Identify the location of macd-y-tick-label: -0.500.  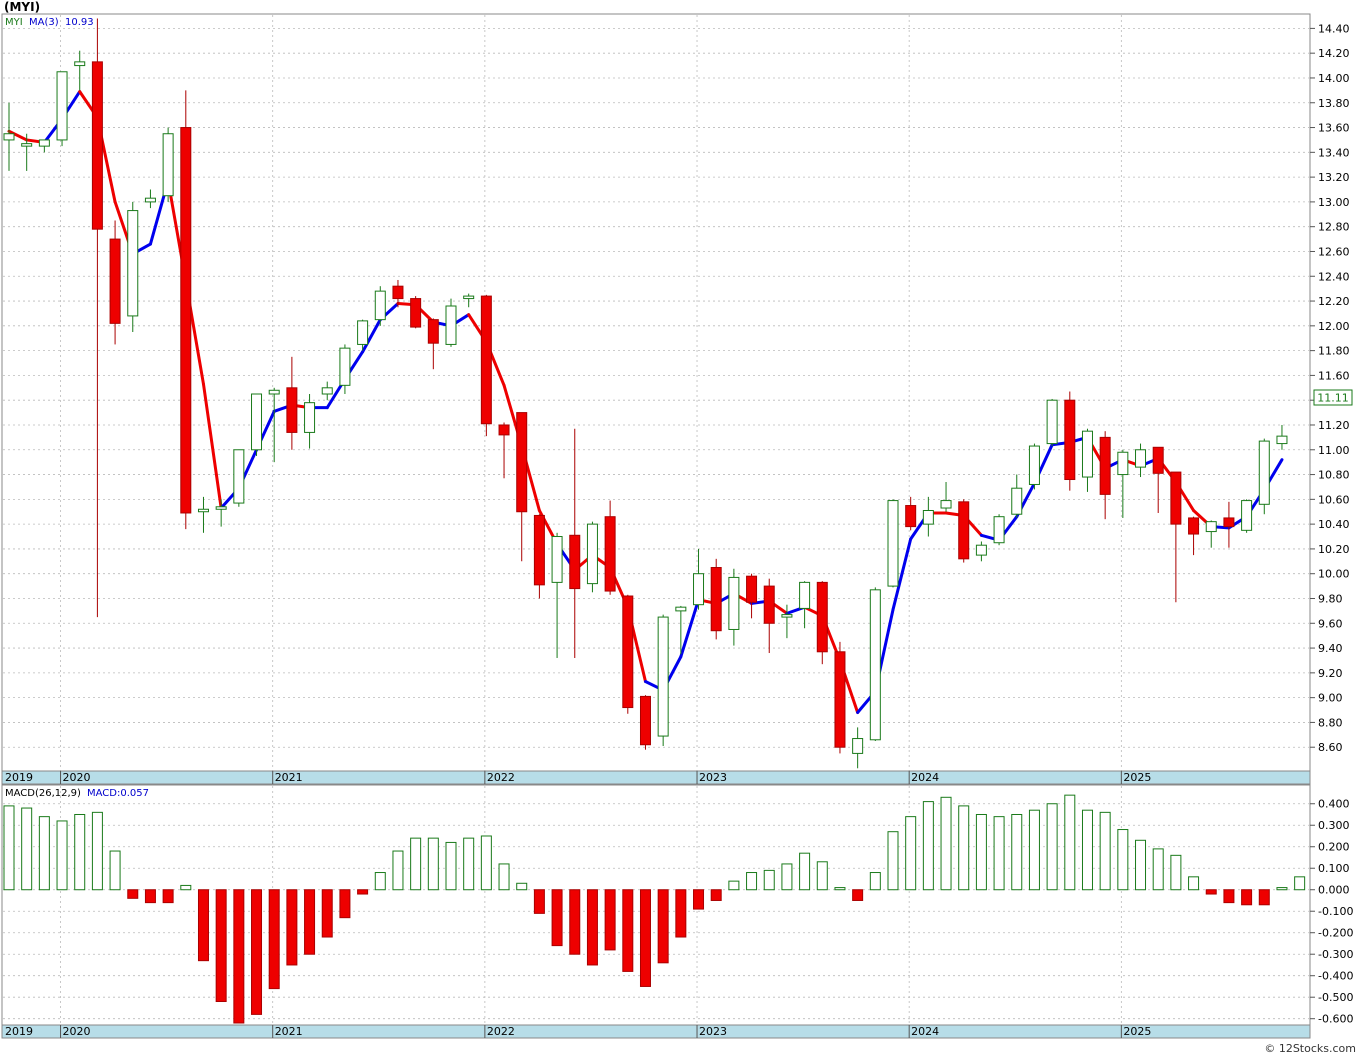
(1335, 997).